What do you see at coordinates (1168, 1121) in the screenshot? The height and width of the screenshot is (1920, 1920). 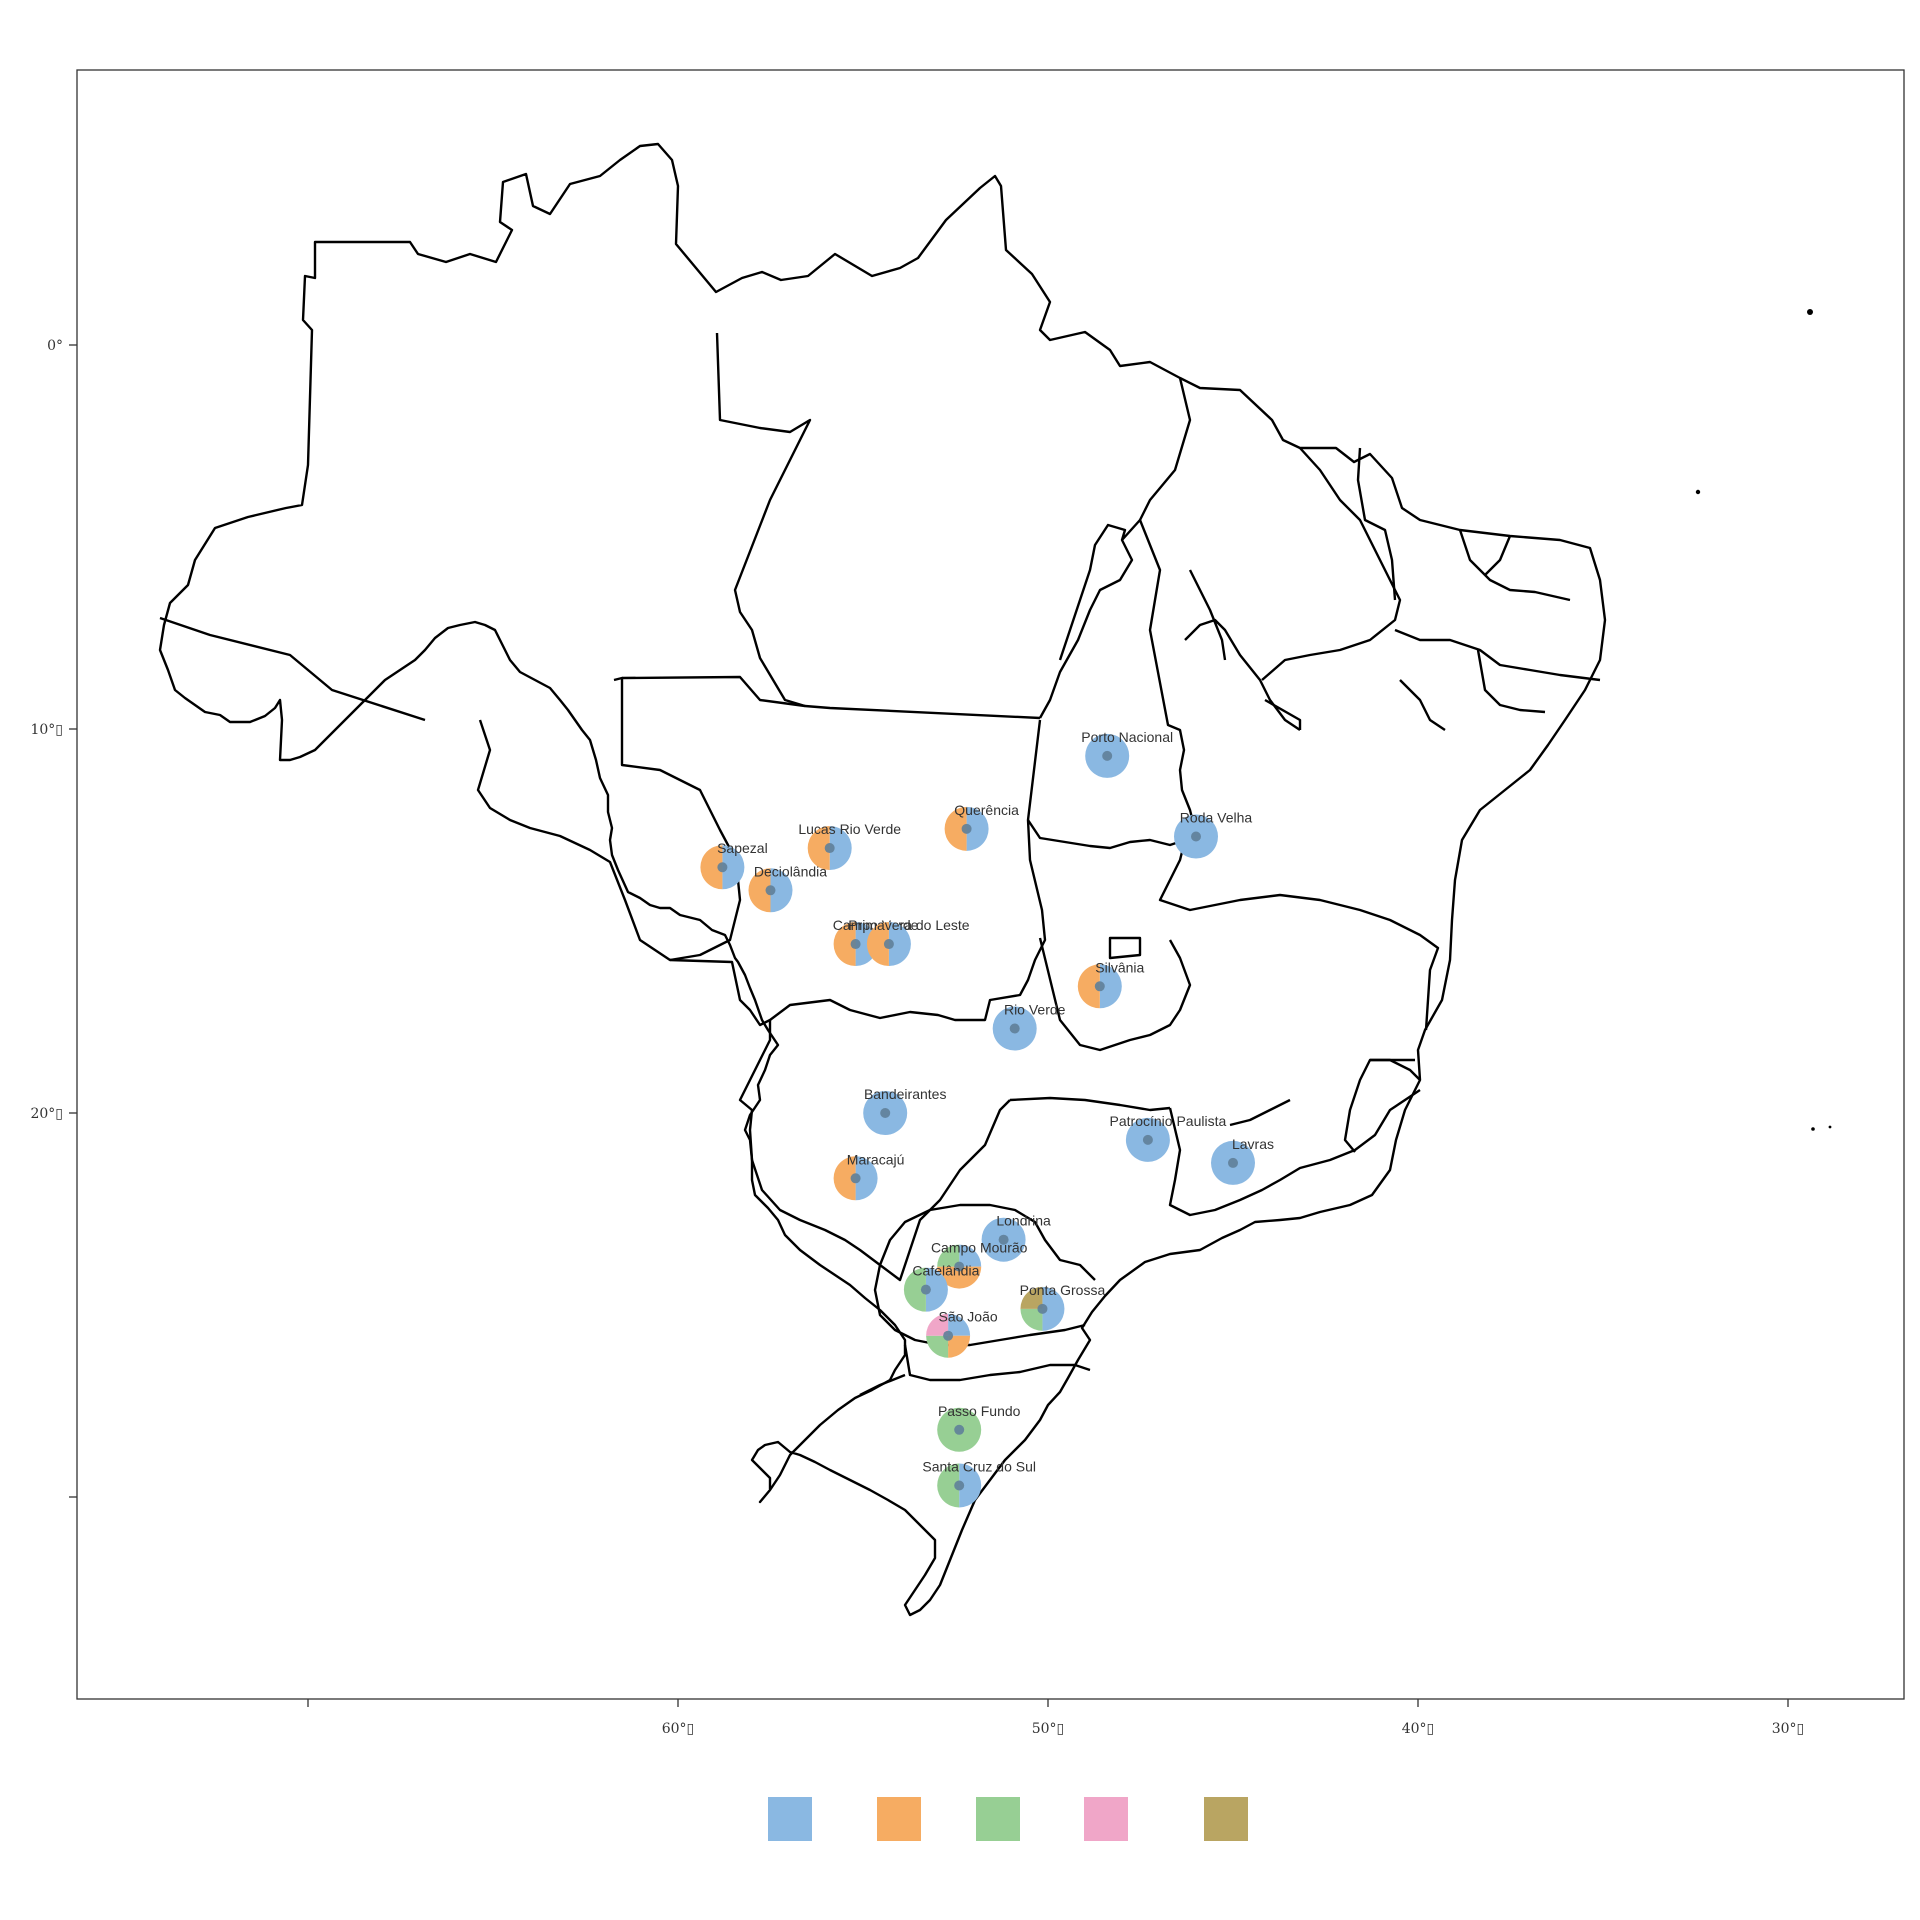 I see `site-label: Patrocínio Paulista` at bounding box center [1168, 1121].